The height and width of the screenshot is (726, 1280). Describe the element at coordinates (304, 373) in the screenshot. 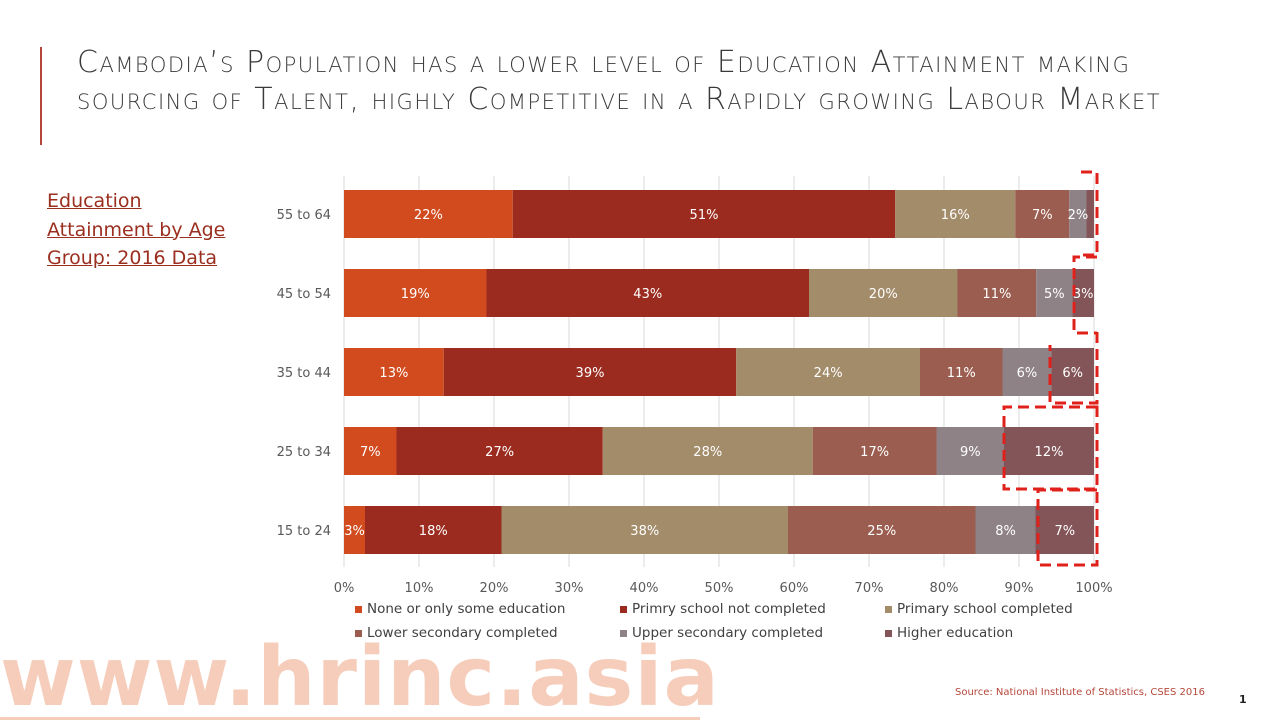

I see `category-label: 35 to 44` at that location.